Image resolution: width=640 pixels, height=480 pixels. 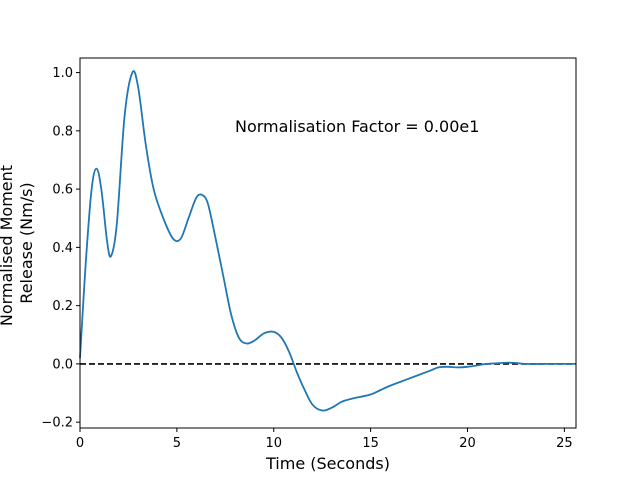 What do you see at coordinates (62, 190) in the screenshot?
I see `y-tick-label: 0.6` at bounding box center [62, 190].